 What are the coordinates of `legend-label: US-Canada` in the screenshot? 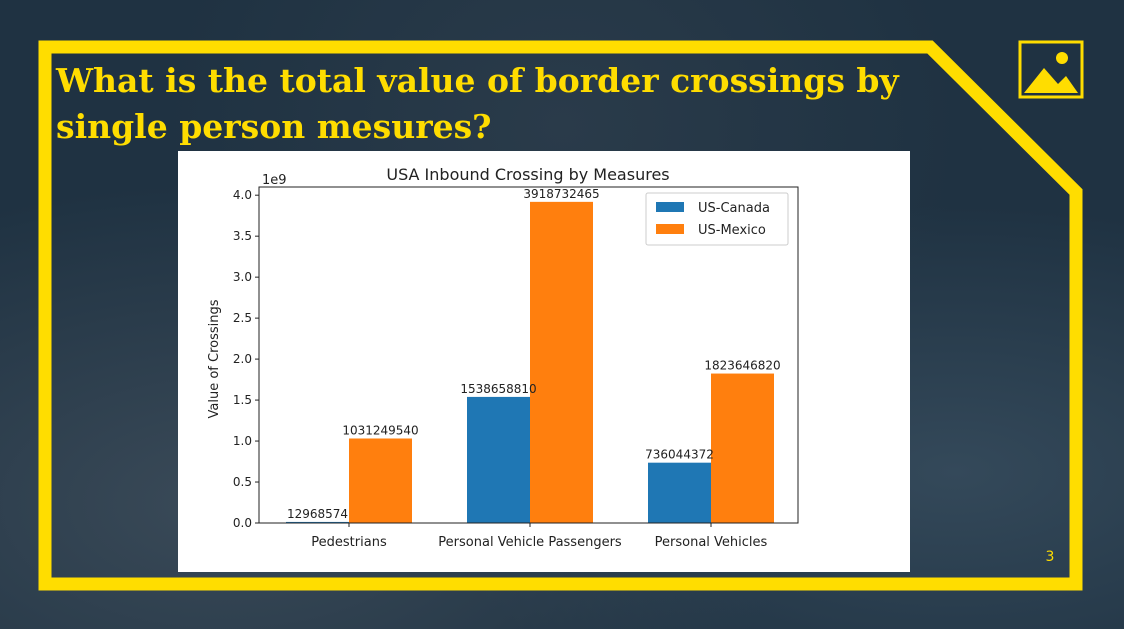 It's located at (734, 208).